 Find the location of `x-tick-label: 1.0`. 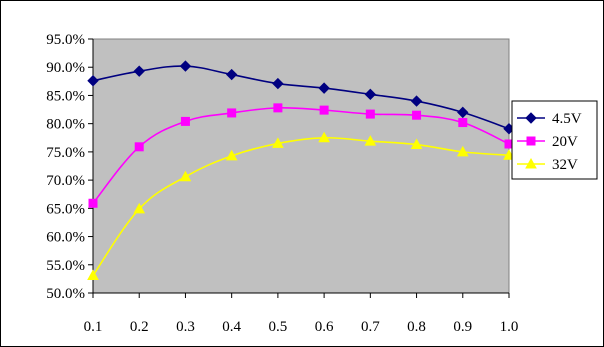

x-tick-label: 1.0 is located at coordinates (509, 327).